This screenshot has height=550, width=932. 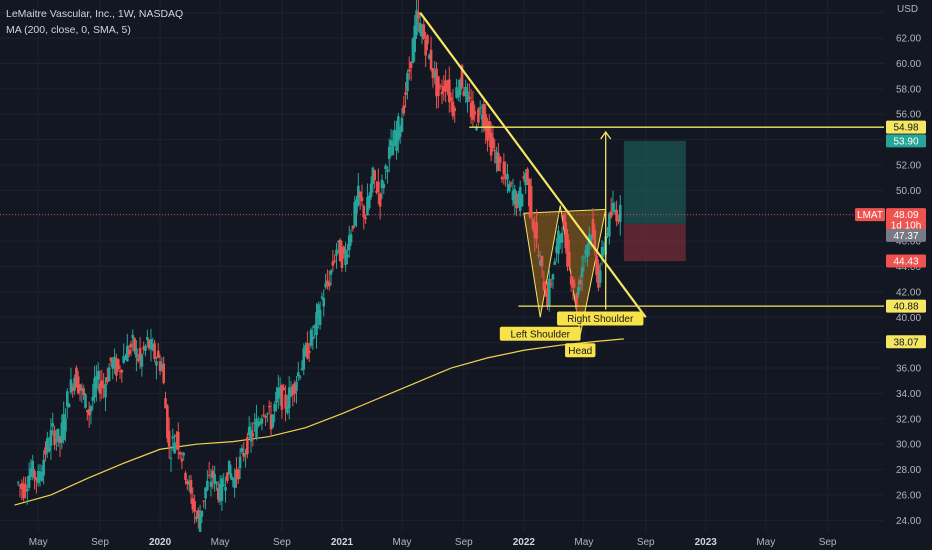 I want to click on time-axis, so click(x=466, y=541).